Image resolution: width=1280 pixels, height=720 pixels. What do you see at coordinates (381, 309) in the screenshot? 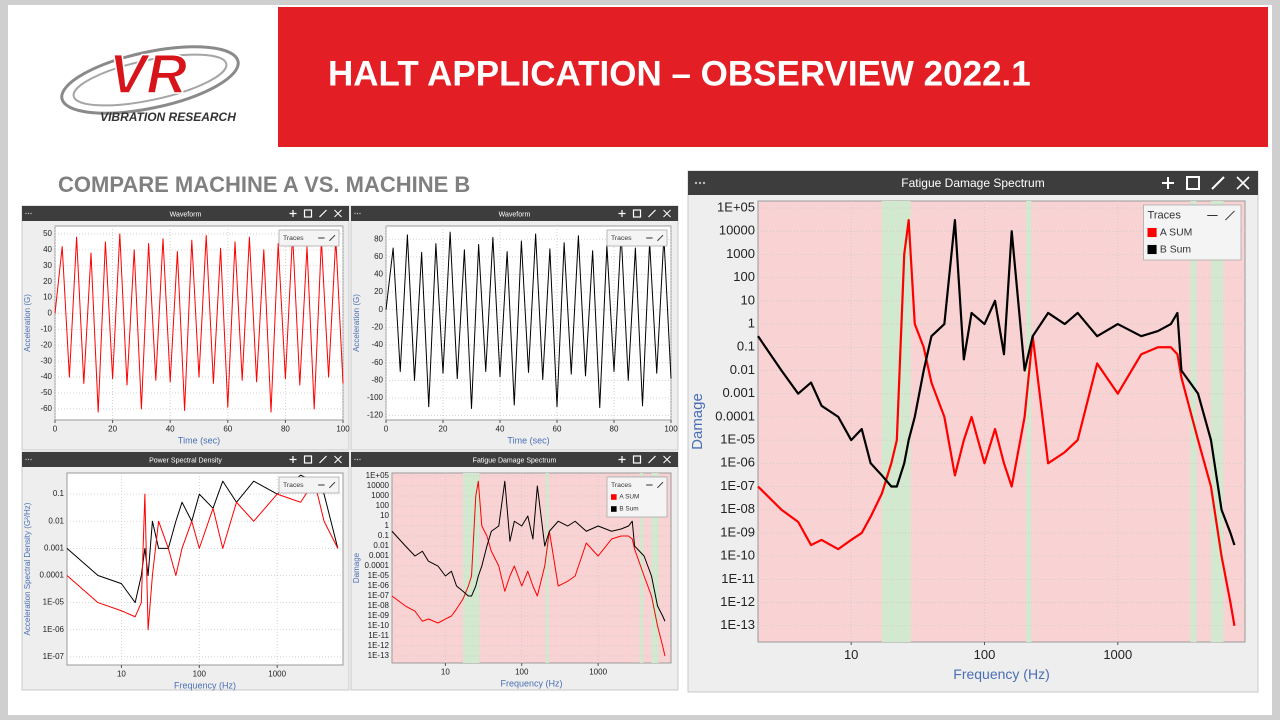
I see `y-tick-label: 0` at bounding box center [381, 309].